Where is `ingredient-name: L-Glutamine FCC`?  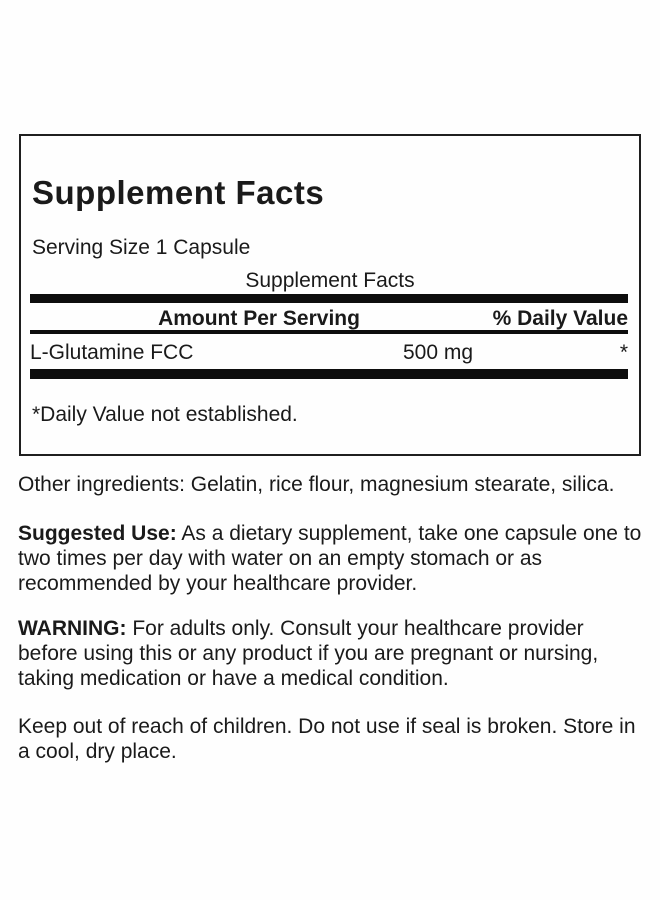
ingredient-name: L-Glutamine FCC is located at coordinates (112, 352).